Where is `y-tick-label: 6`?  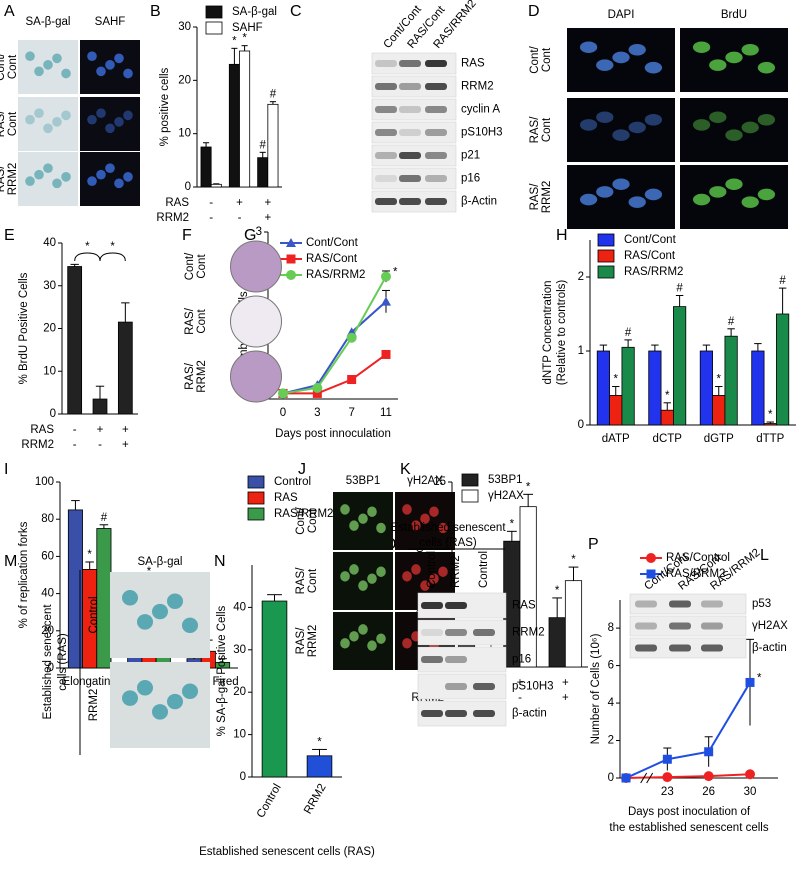
y-tick-label: 6 is located at coordinates (611, 666).